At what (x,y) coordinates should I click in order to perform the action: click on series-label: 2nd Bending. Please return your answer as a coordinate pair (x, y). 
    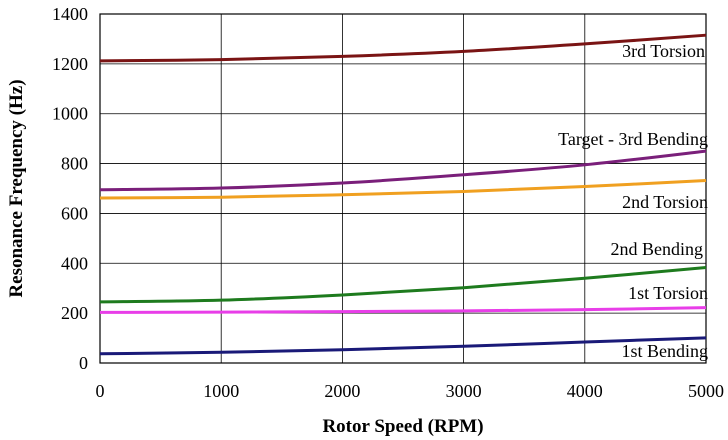
    Looking at the image, I should click on (657, 249).